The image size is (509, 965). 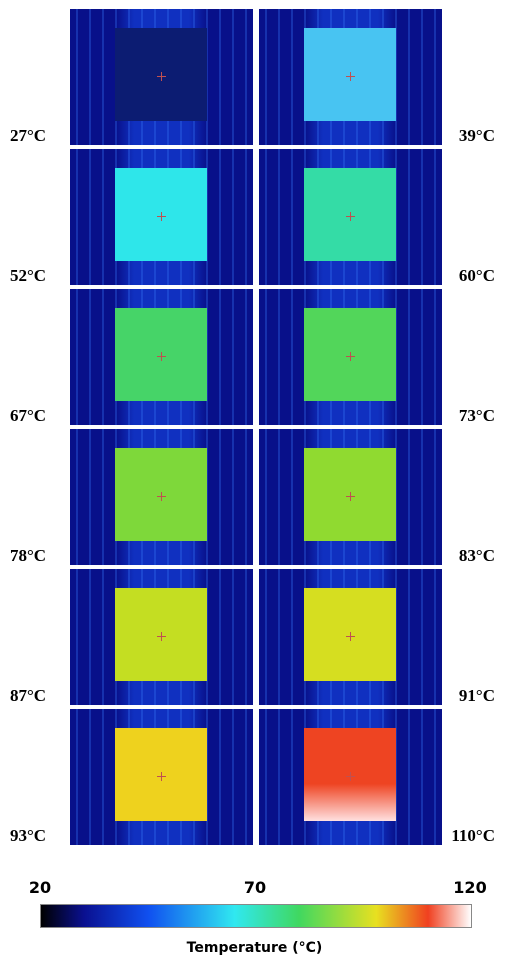 I want to click on colorbar, so click(x=256, y=916).